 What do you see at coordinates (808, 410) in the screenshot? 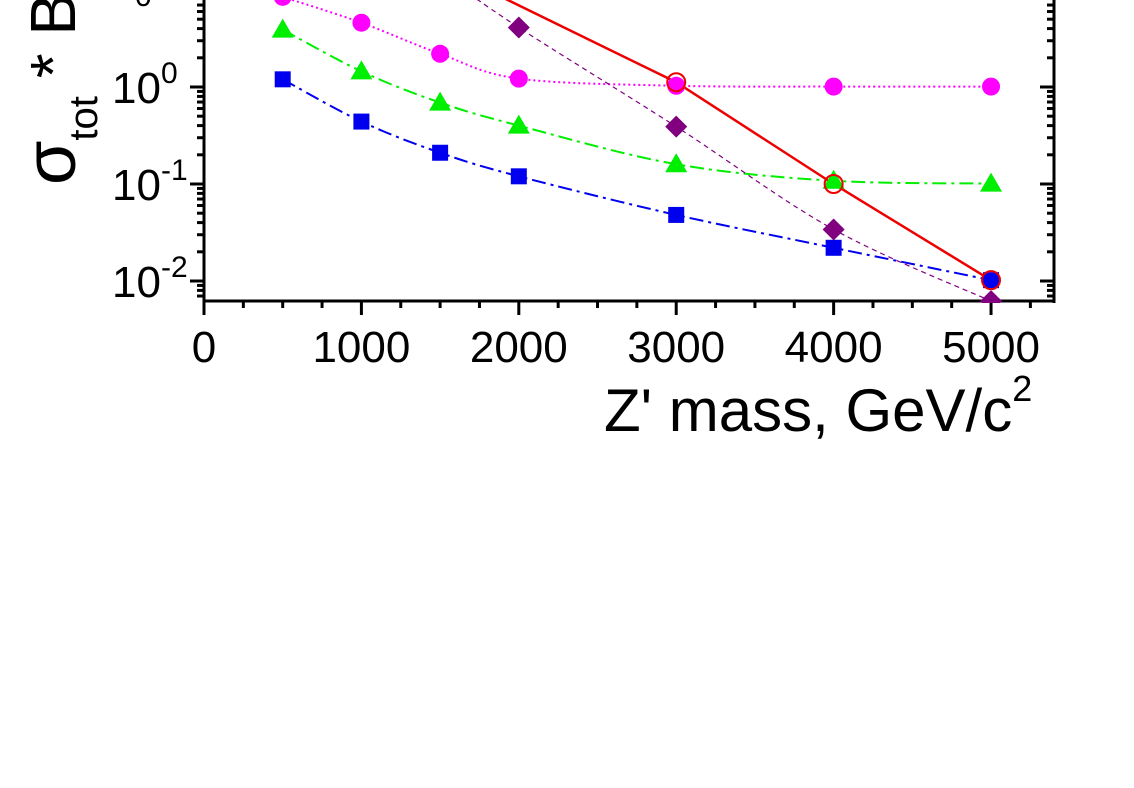
I see `x-axis-title-main: Z' mass, GeV/c` at bounding box center [808, 410].